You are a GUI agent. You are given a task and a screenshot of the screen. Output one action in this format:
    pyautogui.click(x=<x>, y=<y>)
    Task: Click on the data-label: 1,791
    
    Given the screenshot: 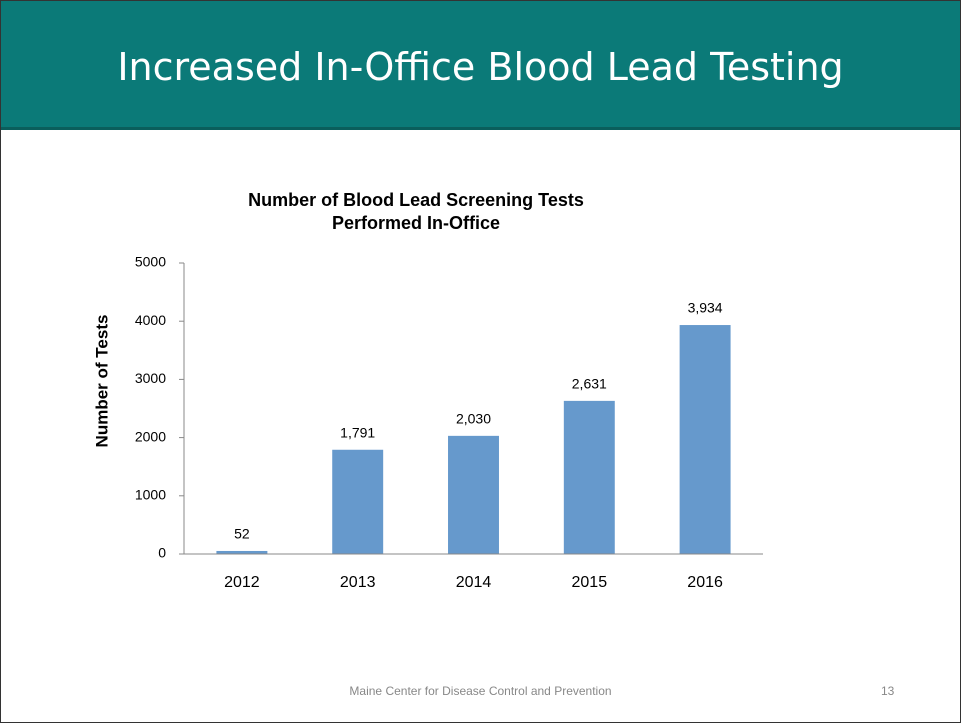 What is the action you would take?
    pyautogui.click(x=357, y=432)
    